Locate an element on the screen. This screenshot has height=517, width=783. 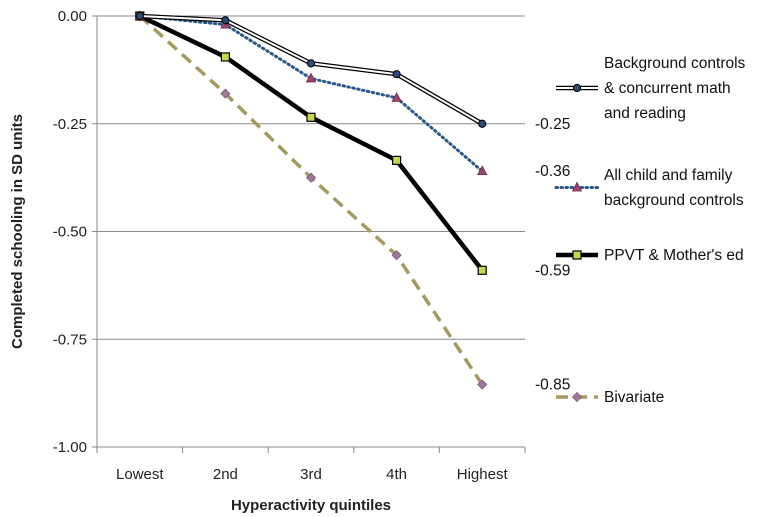
legend-item-all-child-family: All child and family background controls is located at coordinates (649, 188).